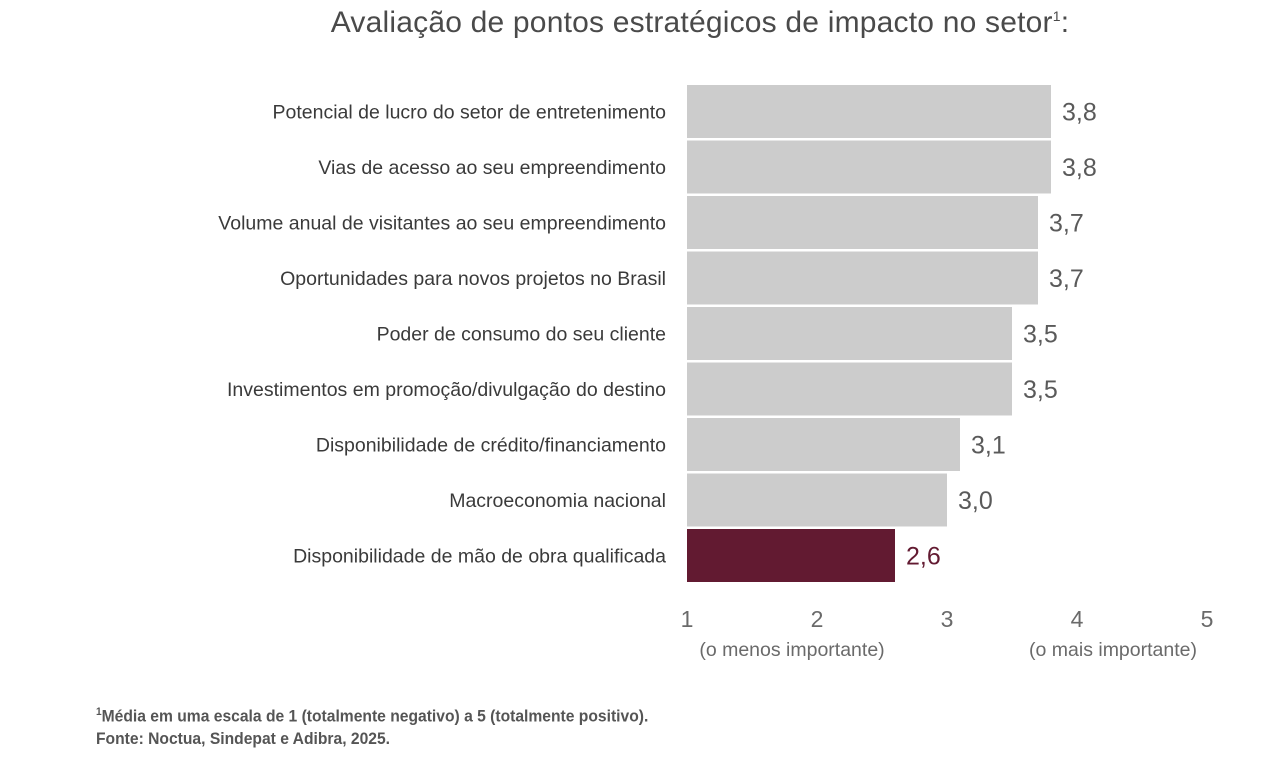 This screenshot has width=1288, height=776. I want to click on x-tick-label: 5, so click(1207, 619).